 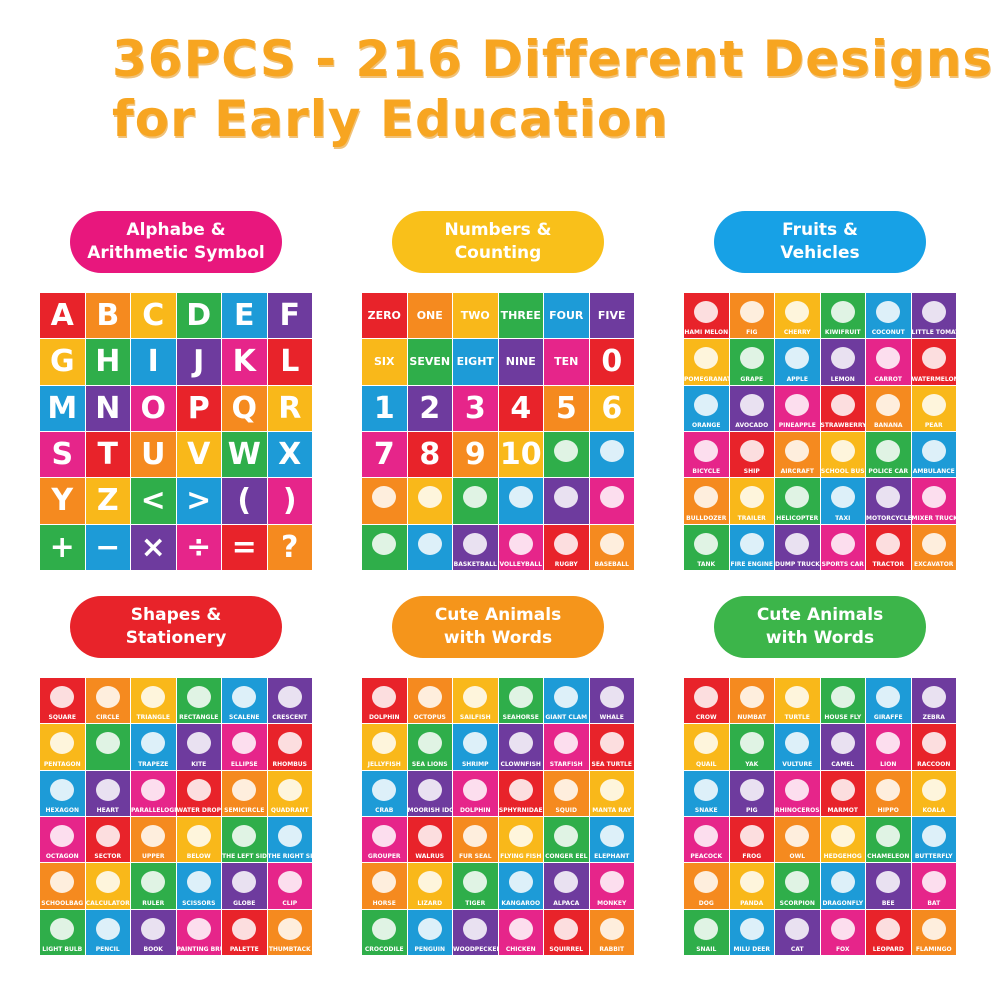 What do you see at coordinates (751, 932) in the screenshot?
I see `card: MILU DEER` at bounding box center [751, 932].